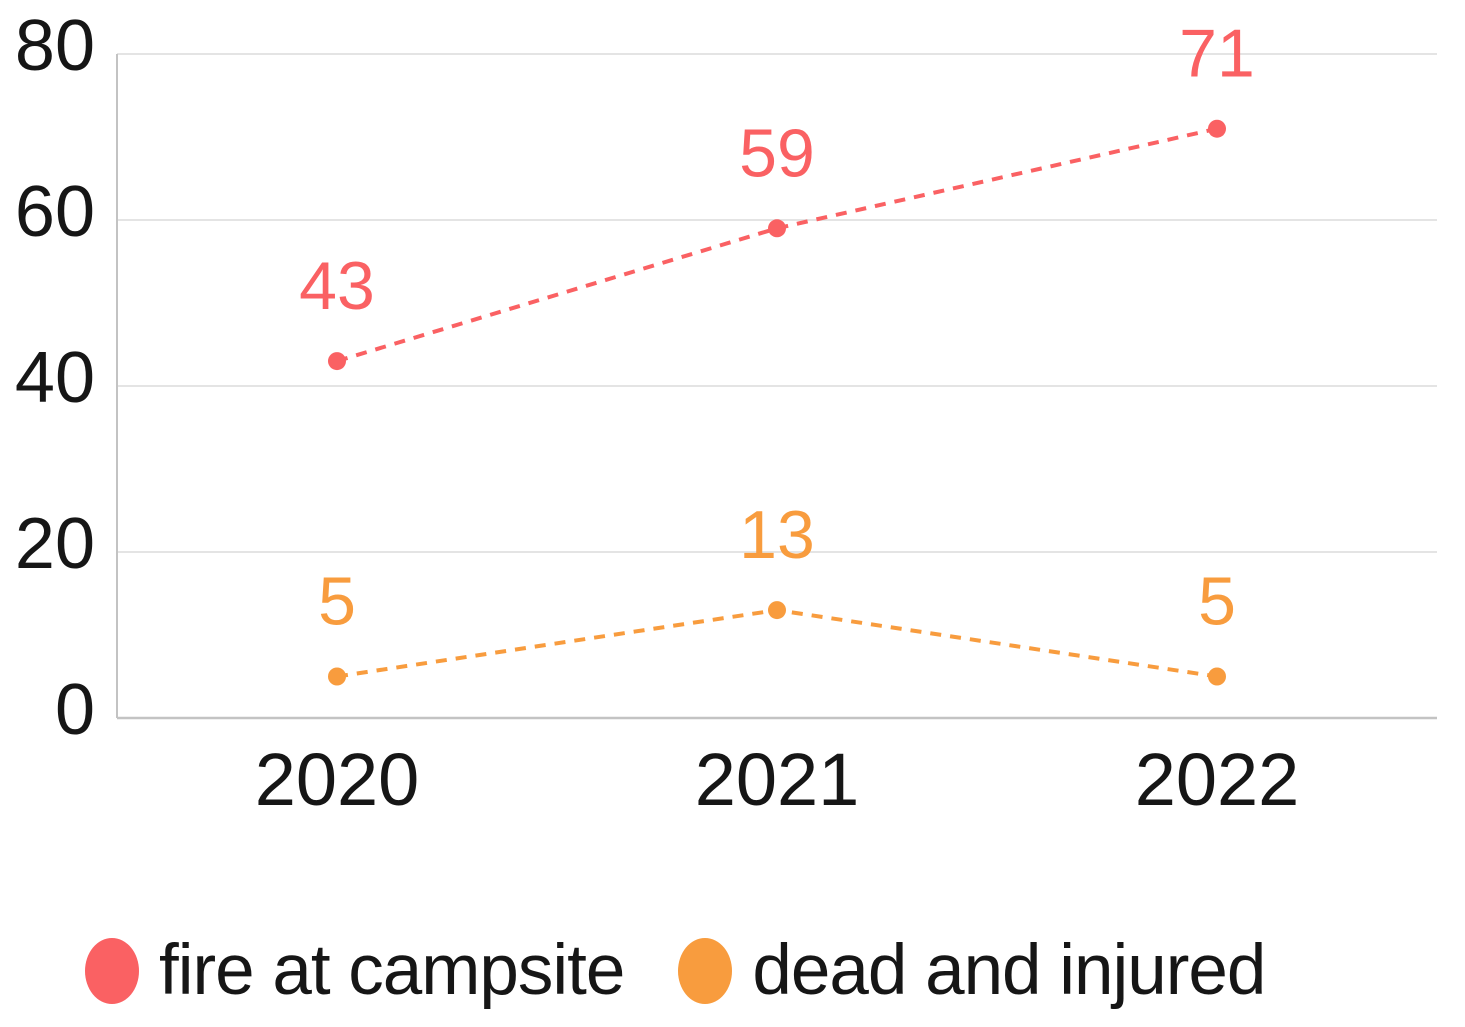 The width and height of the screenshot is (1465, 1027). Describe the element at coordinates (777, 610) in the screenshot. I see `data-point-dead-and-injured-2021` at that location.